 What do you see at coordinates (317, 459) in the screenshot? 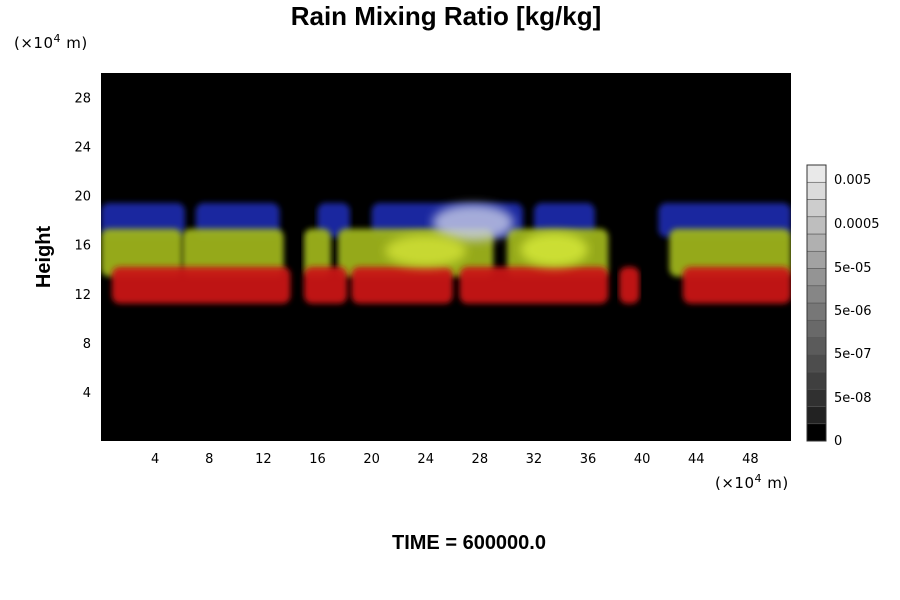
I see `x-tick-label: 16` at bounding box center [317, 459].